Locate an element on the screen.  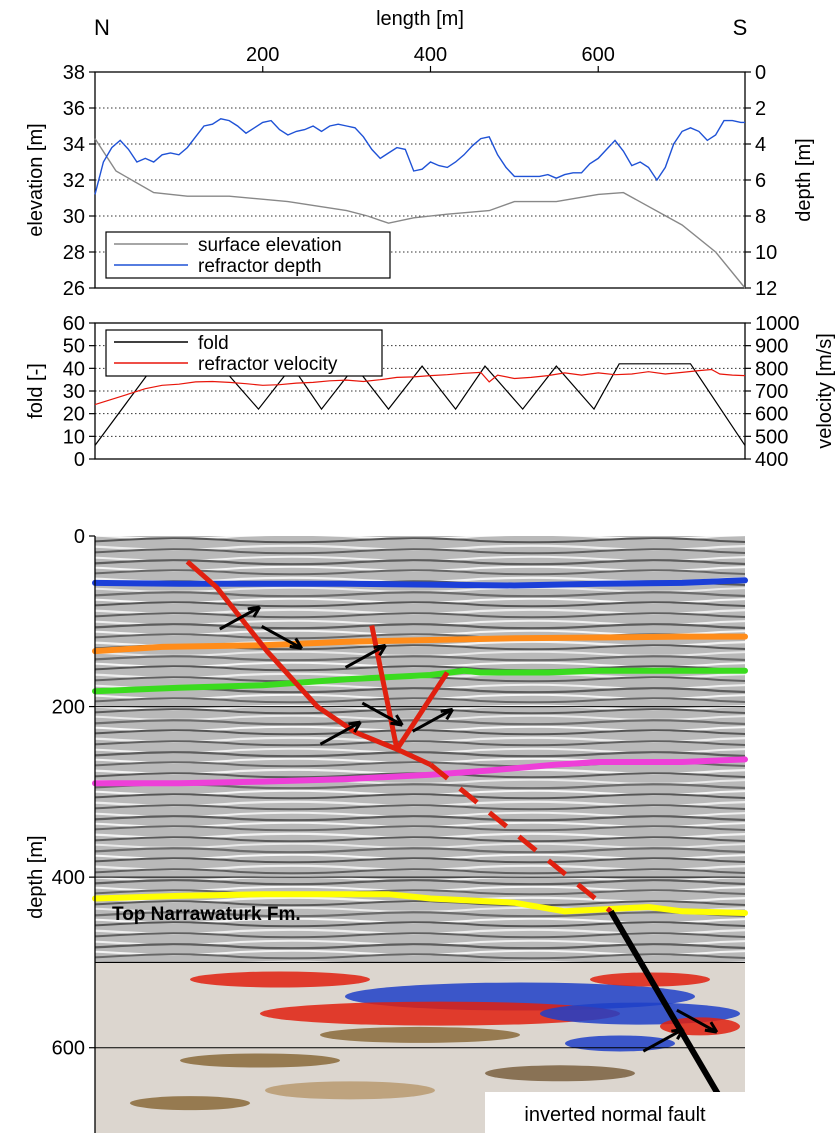
y-tick-label-left: 34 is located at coordinates (74, 145).